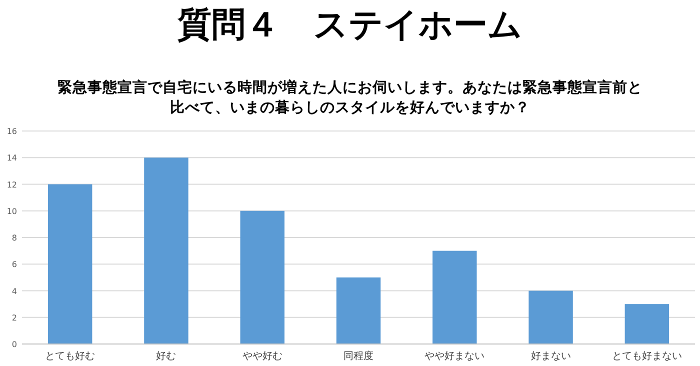 The width and height of the screenshot is (700, 366). I want to click on y-tick-label: 4, so click(14, 291).